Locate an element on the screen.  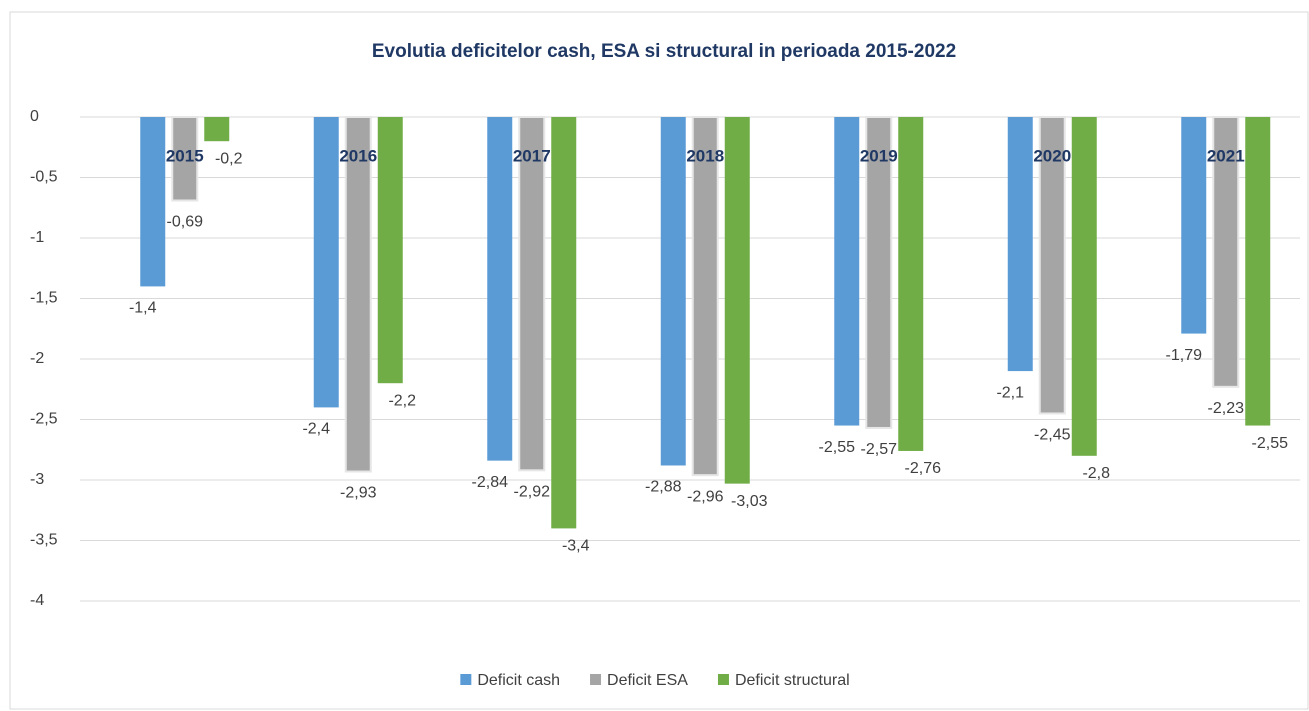
data-label: -2,8 is located at coordinates (1096, 473).